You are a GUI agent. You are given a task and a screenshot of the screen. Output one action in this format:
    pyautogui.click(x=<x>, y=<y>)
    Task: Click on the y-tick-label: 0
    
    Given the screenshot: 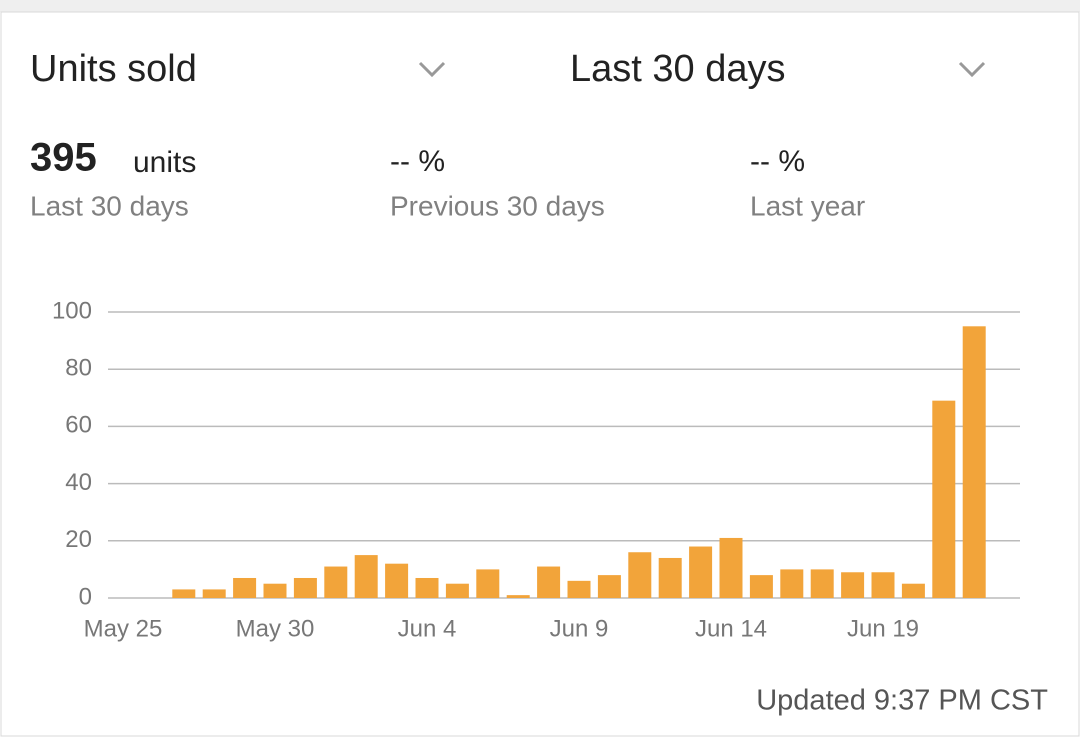 What is the action you would take?
    pyautogui.click(x=85, y=596)
    